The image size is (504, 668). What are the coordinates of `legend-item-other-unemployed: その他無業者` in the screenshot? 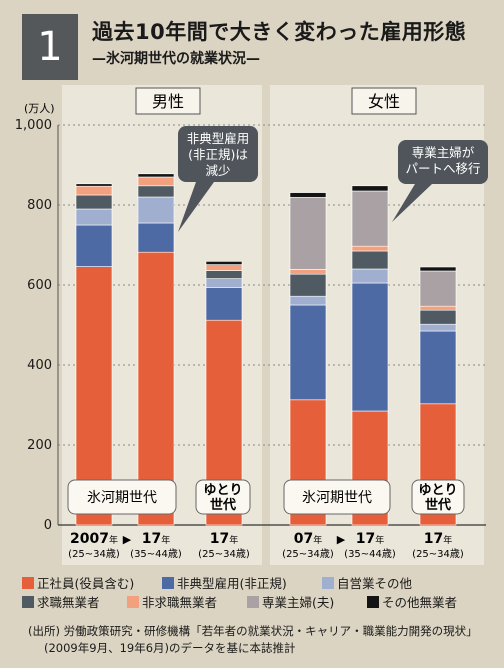 It's located at (412, 601).